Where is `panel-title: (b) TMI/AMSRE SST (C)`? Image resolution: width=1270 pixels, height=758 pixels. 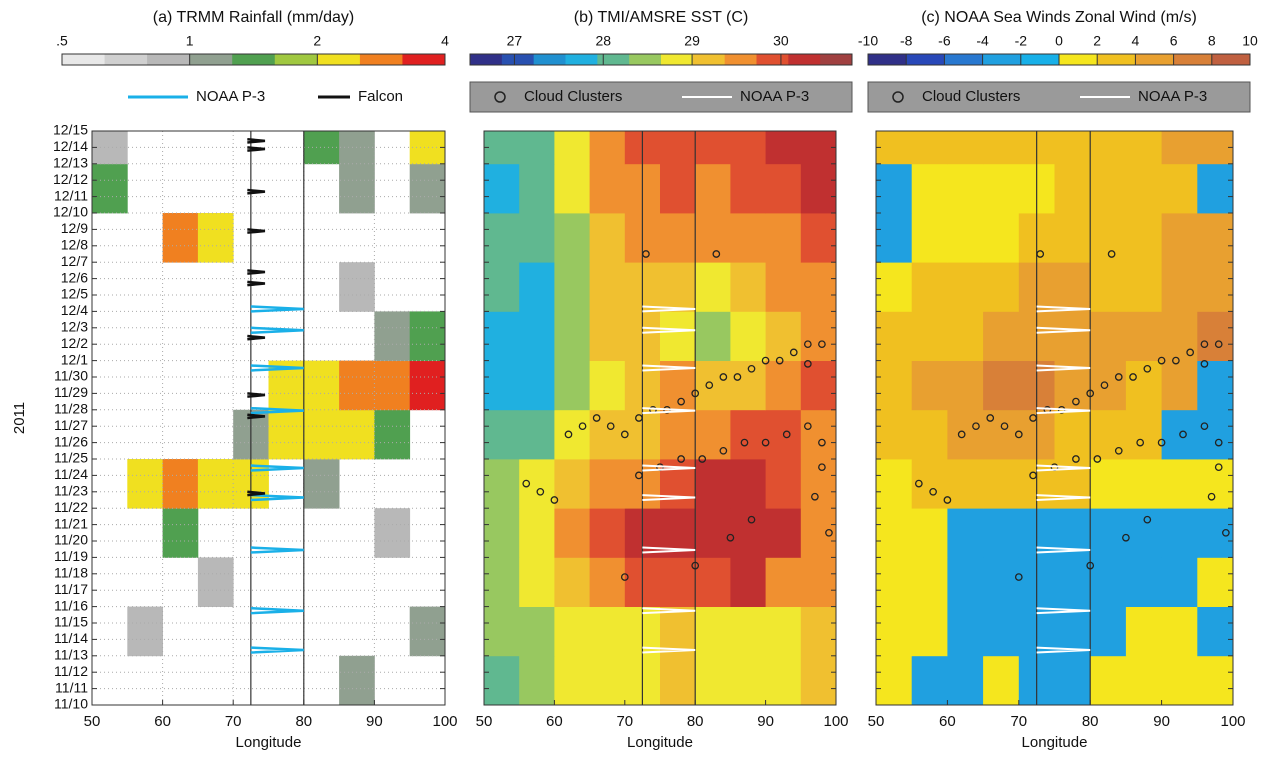 panel-title: (b) TMI/AMSRE SST (C) is located at coordinates (661, 17).